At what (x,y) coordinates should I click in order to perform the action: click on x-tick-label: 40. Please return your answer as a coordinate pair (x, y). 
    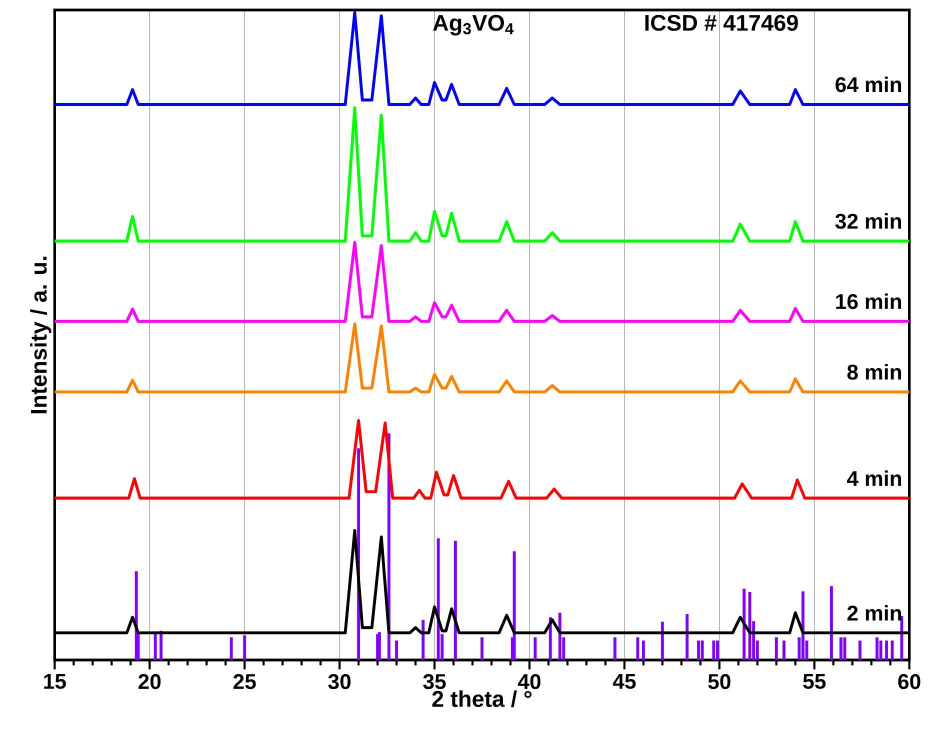
    Looking at the image, I should click on (529, 682).